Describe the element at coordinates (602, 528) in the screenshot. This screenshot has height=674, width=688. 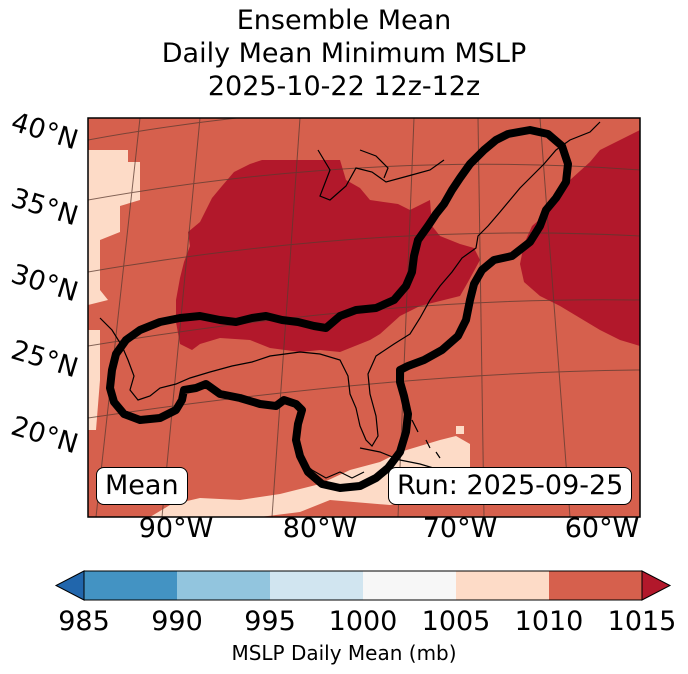
I see `lon-label-60w: 60°W` at that location.